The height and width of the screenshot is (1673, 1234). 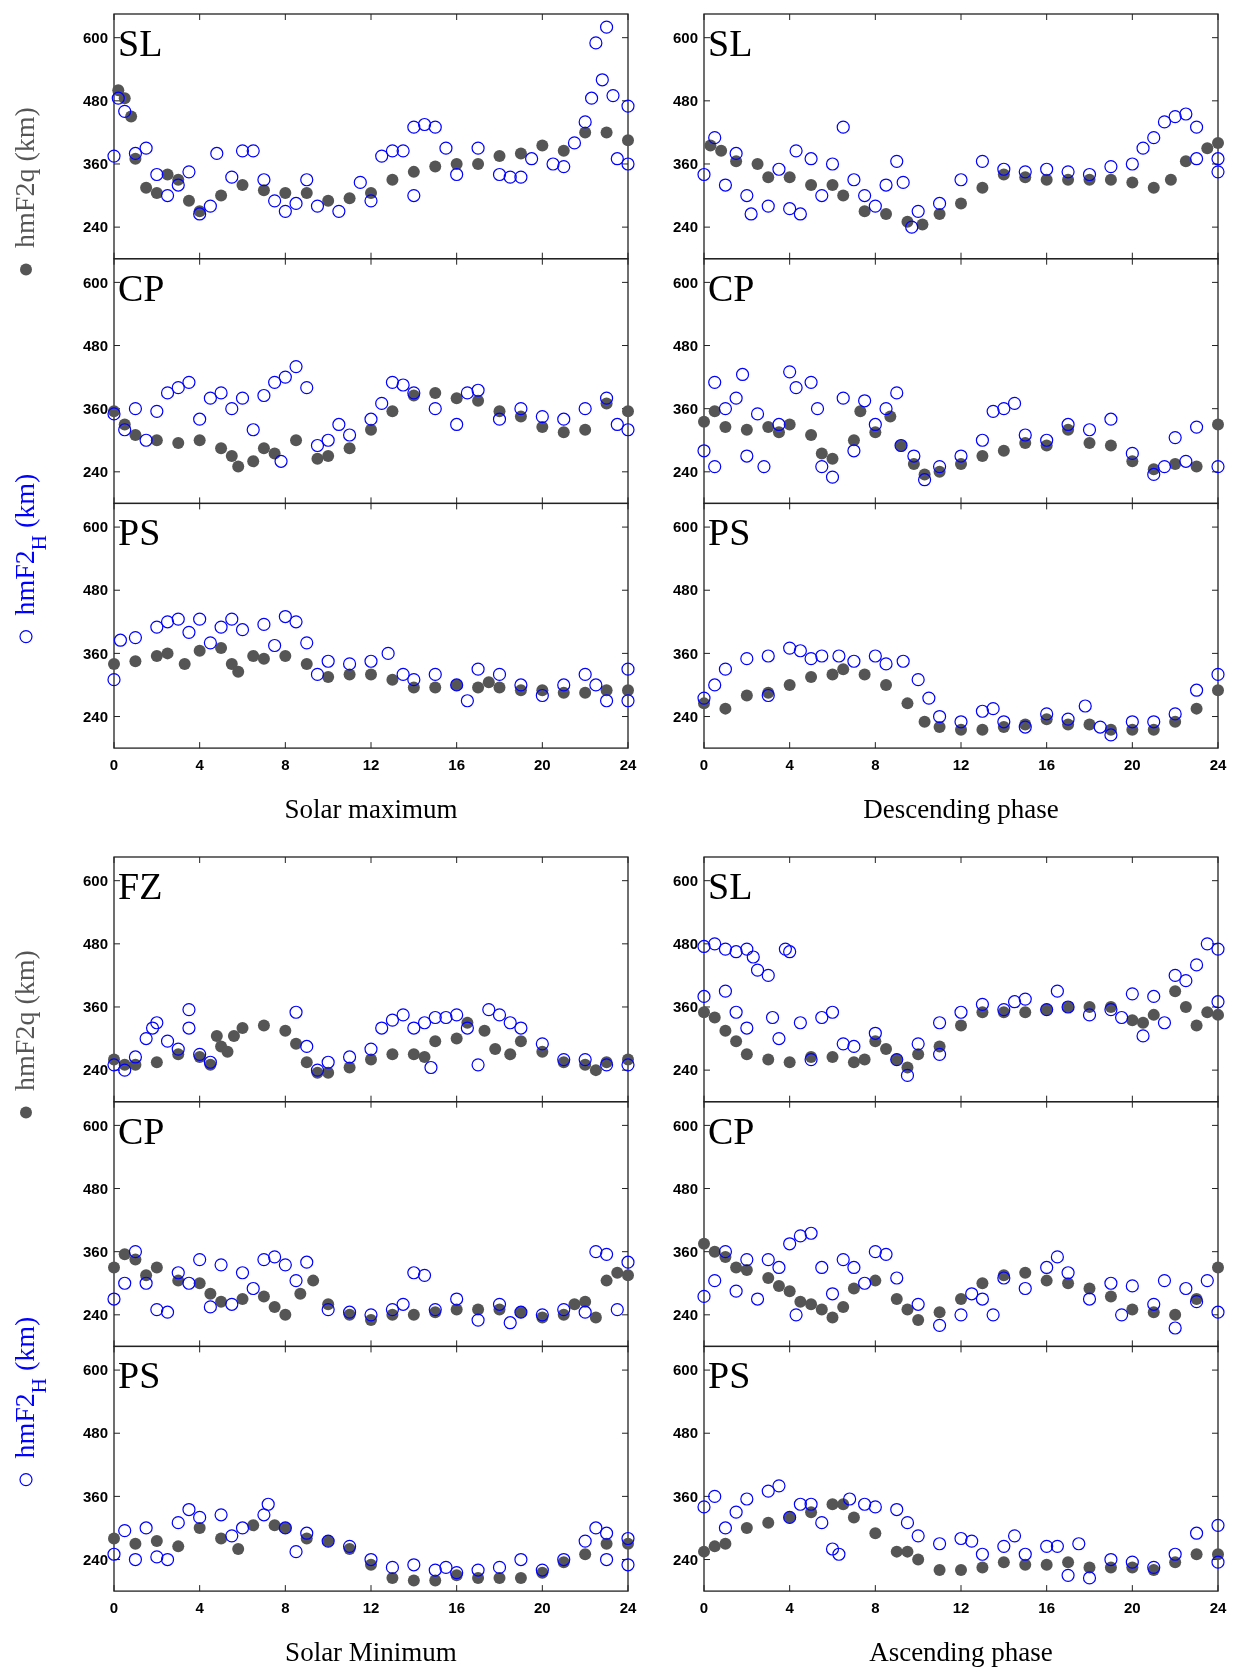 I want to click on y-tick-label: 360, so click(x=95, y=164).